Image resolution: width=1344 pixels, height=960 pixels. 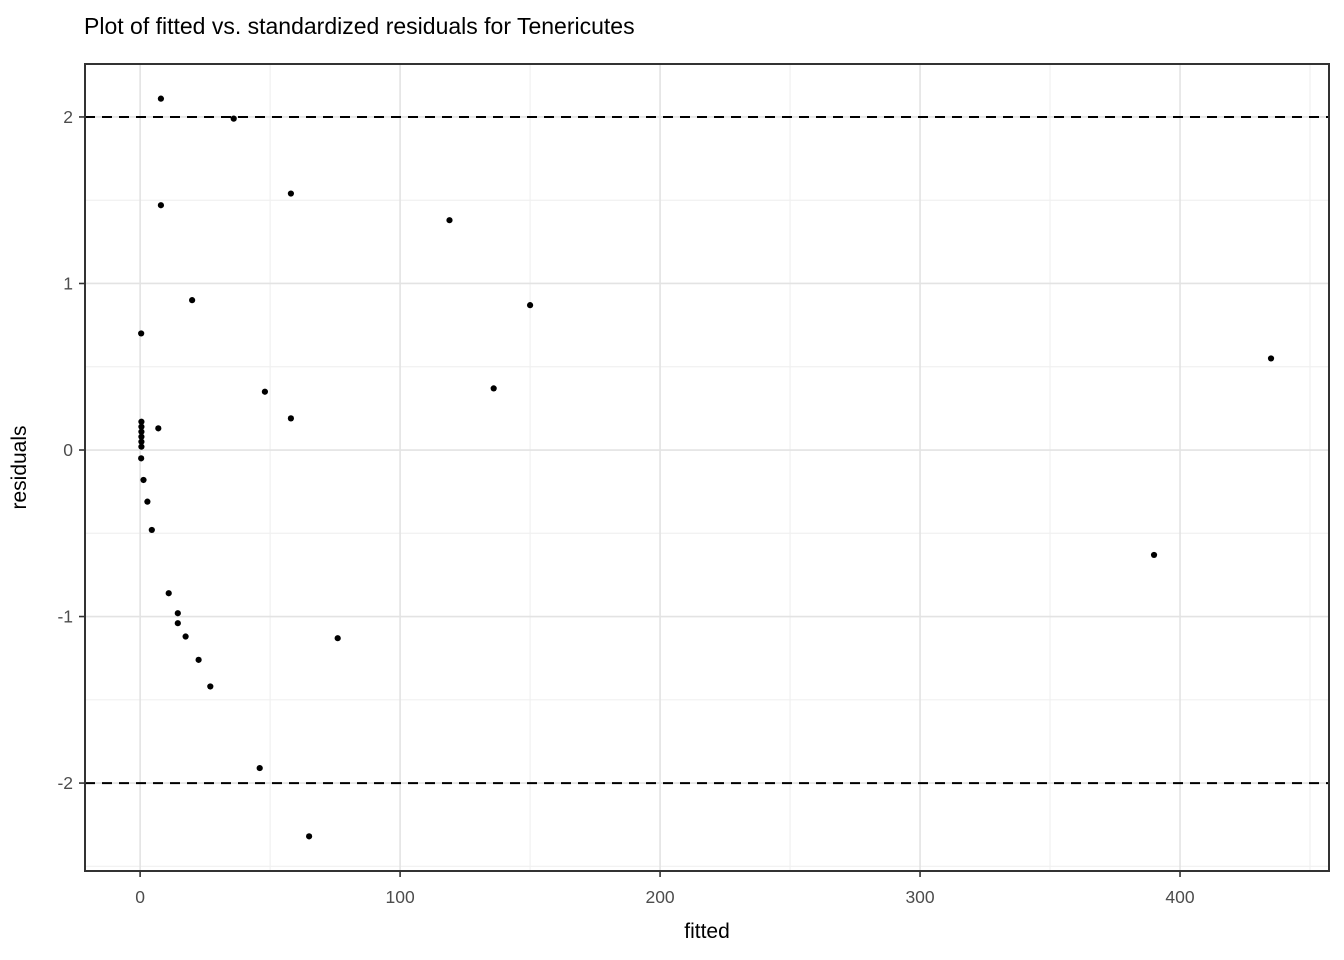 What do you see at coordinates (399, 897) in the screenshot?
I see `x-tick-label: 100` at bounding box center [399, 897].